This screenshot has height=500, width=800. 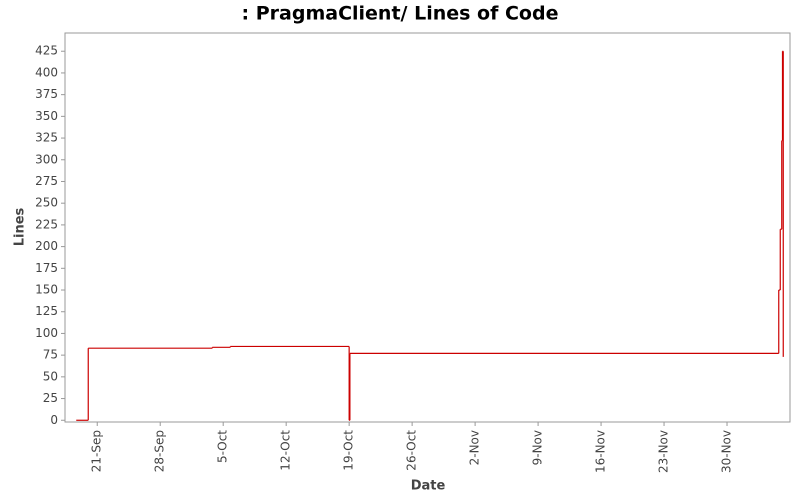 What do you see at coordinates (46, 94) in the screenshot?
I see `y-tick-label: 375` at bounding box center [46, 94].